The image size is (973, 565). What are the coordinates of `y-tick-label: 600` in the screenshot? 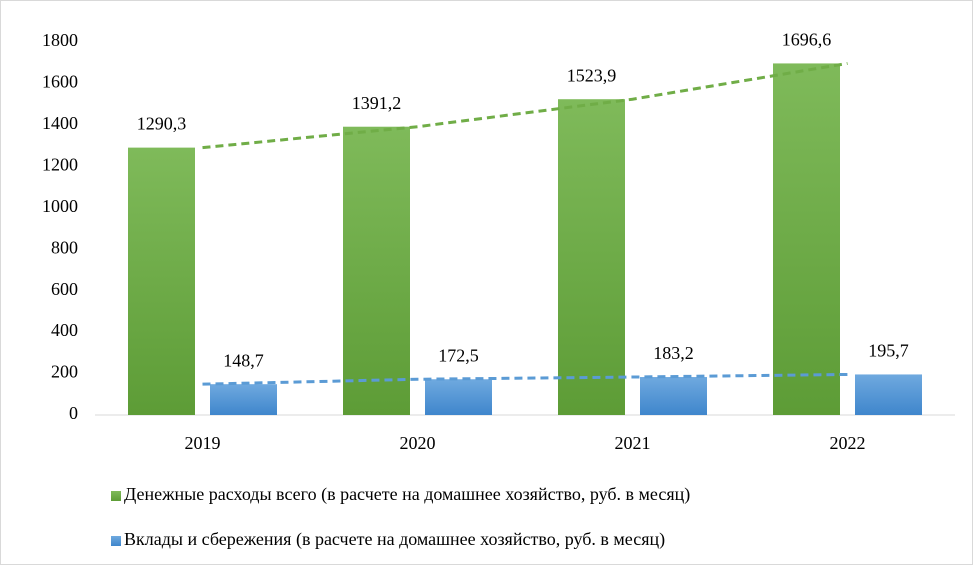 It's located at (64, 289).